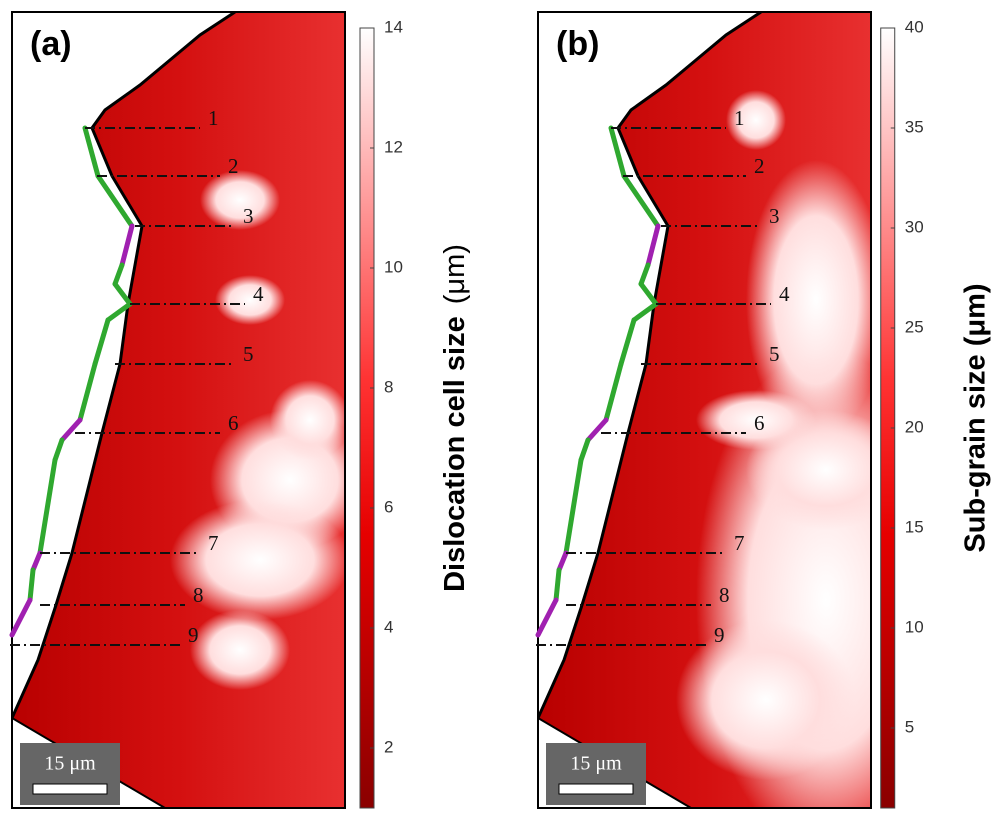  I want to click on colorbar-tick-label: 2, so click(388, 746).